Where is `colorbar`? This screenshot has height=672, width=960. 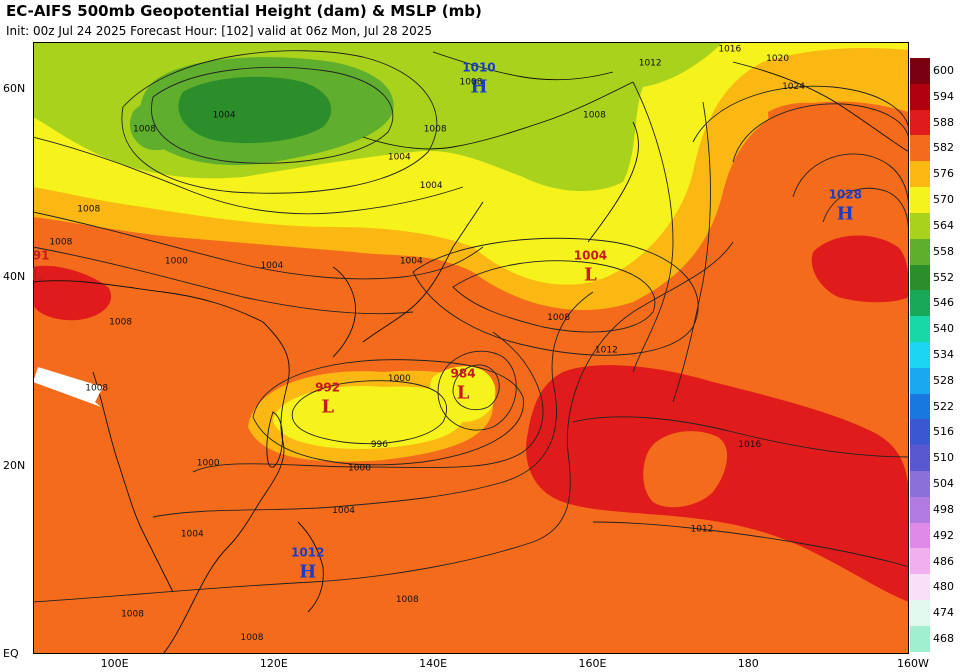
colorbar is located at coordinates (920, 355).